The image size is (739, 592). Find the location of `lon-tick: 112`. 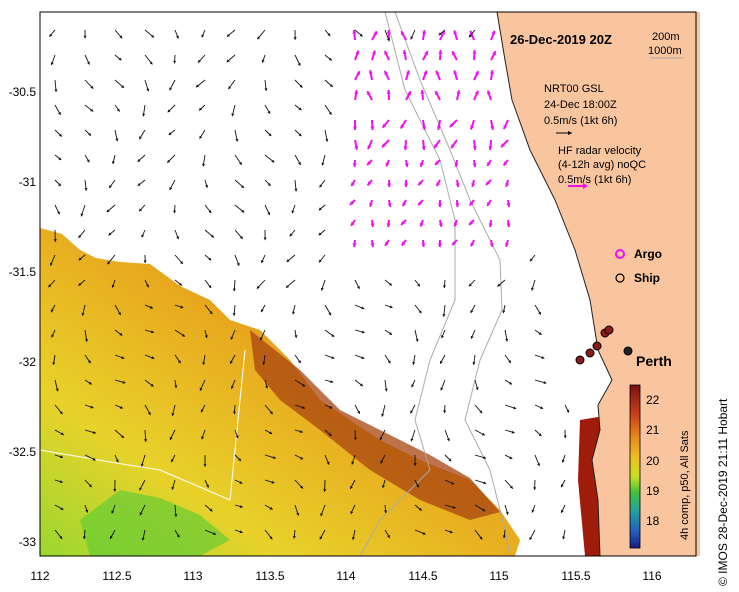

lon-tick: 112 is located at coordinates (39, 576).